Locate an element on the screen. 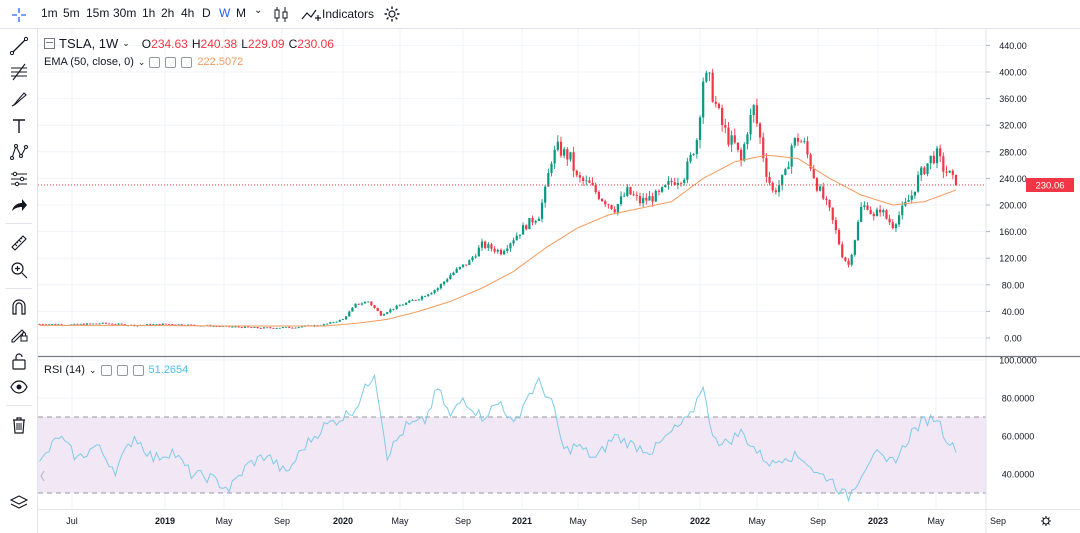 Image resolution: width=1080 pixels, height=533 pixels. eye-icon is located at coordinates (19, 387).